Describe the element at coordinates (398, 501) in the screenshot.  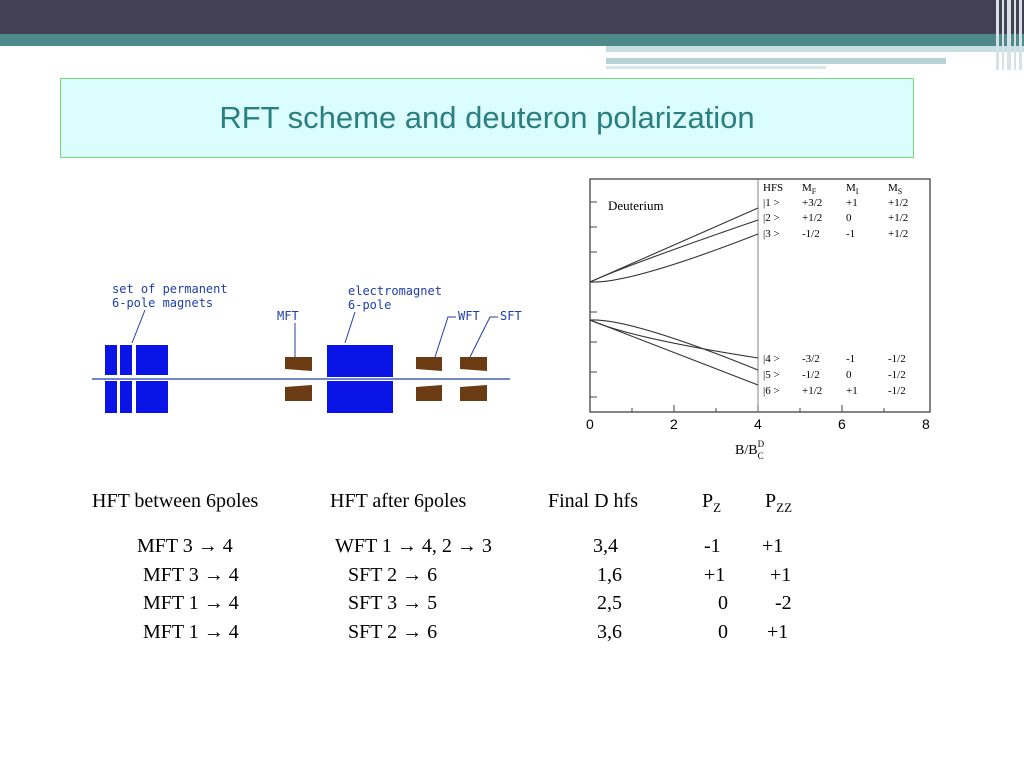
I see `header-hft-after: HFT after 6poles` at that location.